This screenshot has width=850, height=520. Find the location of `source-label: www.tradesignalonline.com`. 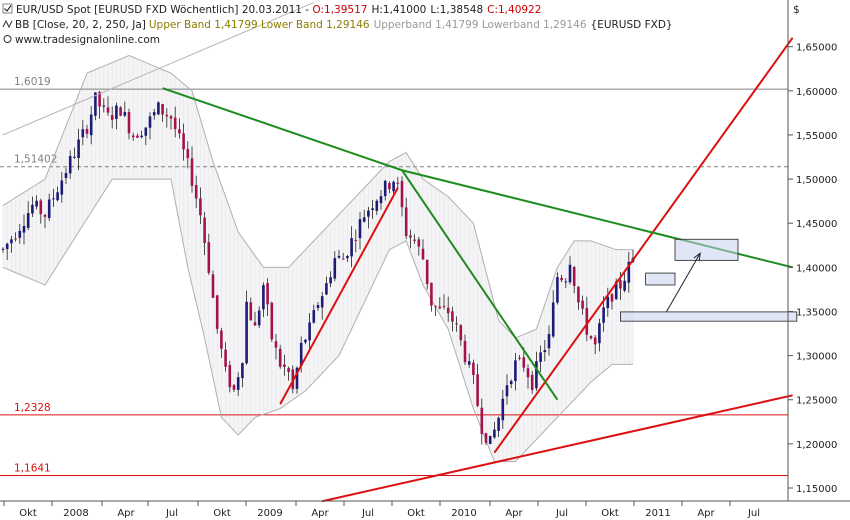

source-label: www.tradesignalonline.com is located at coordinates (87, 40).